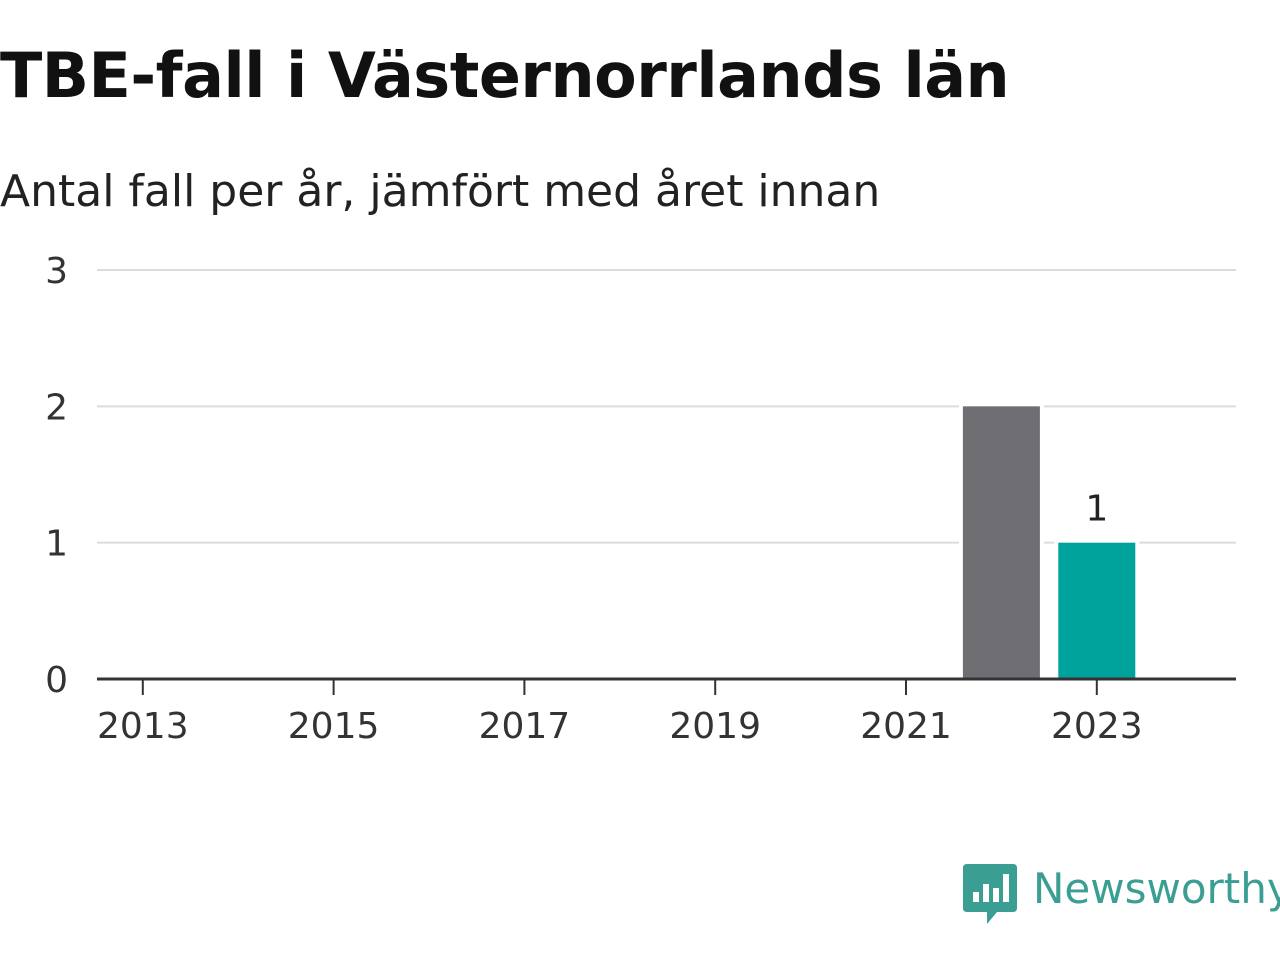 The height and width of the screenshot is (960, 1280). I want to click on newsworthy-logo: Newsworthy, so click(1121, 895).